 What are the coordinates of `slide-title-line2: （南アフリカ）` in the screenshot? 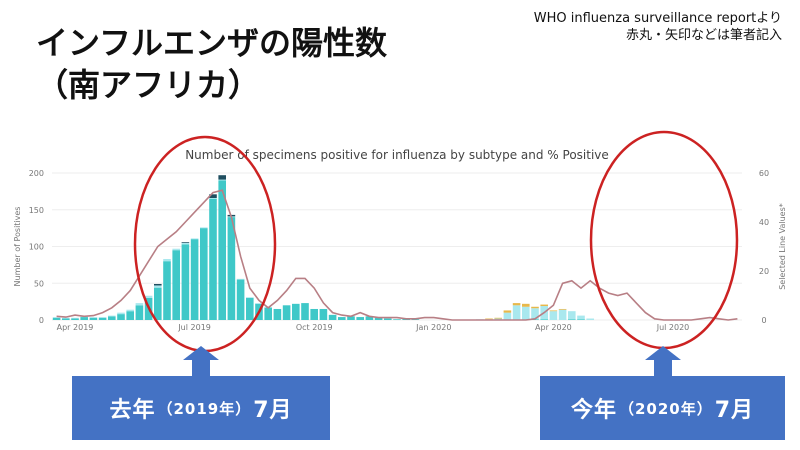 It's located at (148, 85).